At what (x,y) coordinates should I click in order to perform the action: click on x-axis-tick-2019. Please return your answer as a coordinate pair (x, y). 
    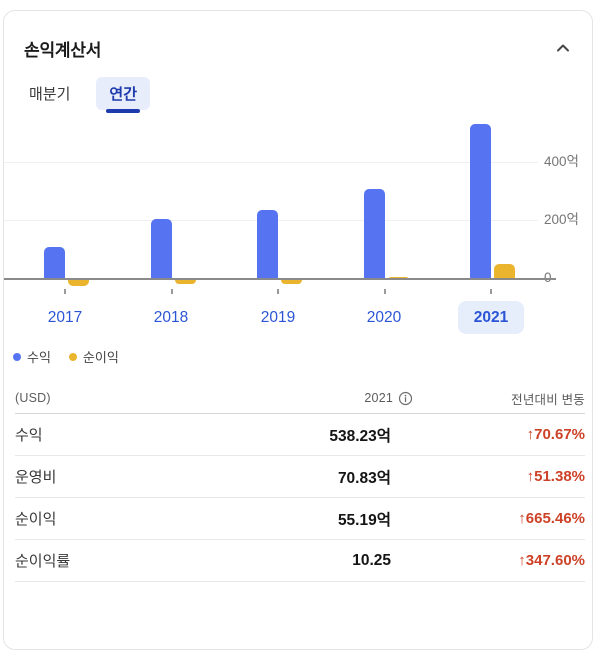
    Looking at the image, I should click on (278, 291).